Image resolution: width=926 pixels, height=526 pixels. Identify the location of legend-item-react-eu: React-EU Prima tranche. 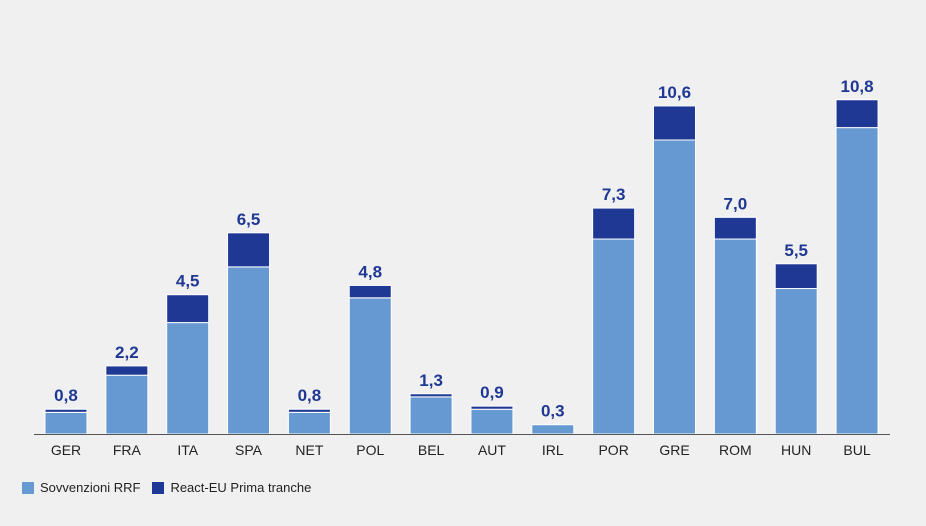
(231, 487).